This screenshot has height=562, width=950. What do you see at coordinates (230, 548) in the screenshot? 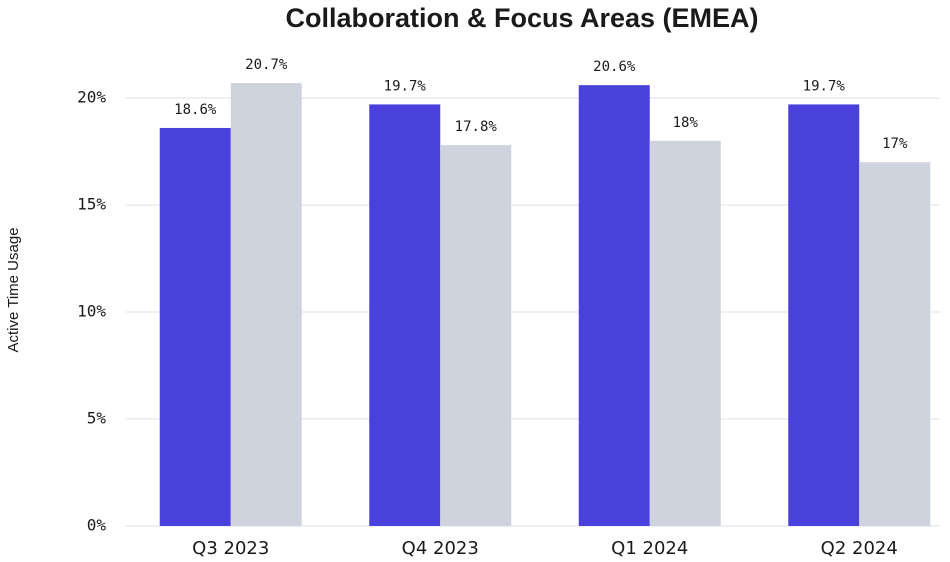
I see `x-tick-label: Q3 2023` at bounding box center [230, 548].